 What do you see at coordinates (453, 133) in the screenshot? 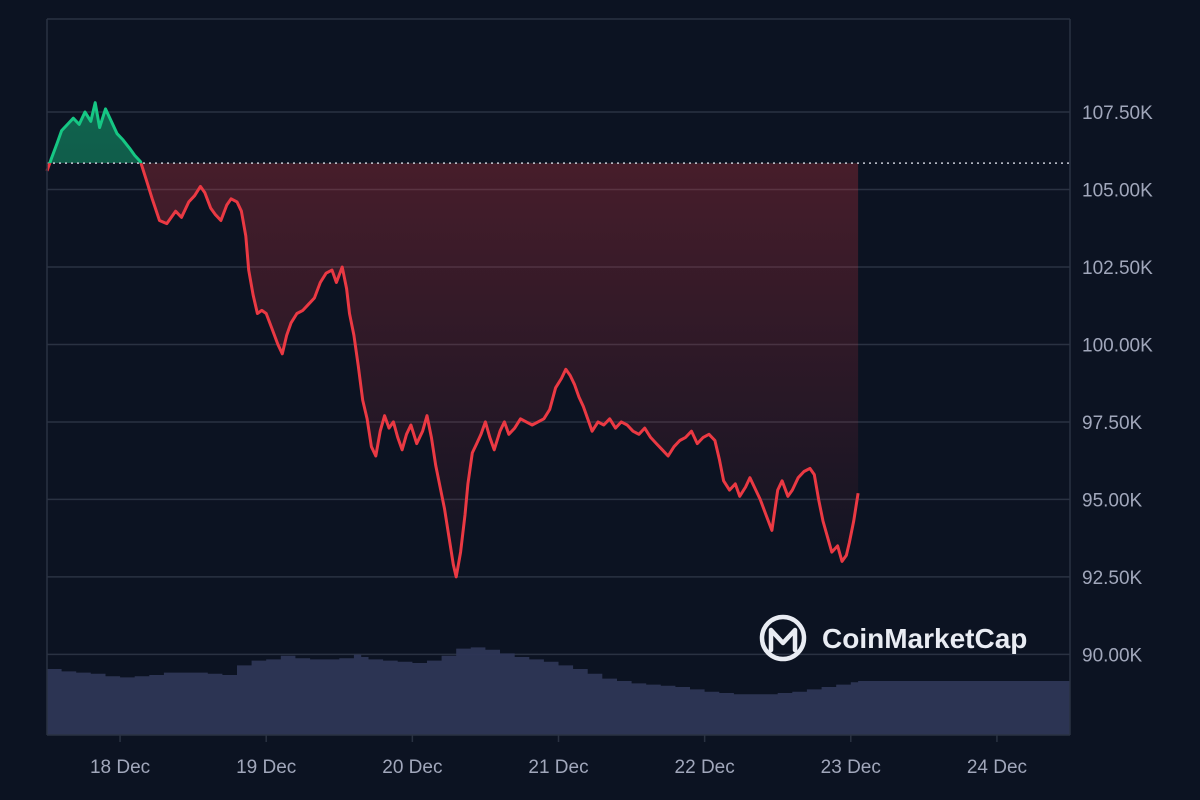
I see `price-fill-up` at bounding box center [453, 133].